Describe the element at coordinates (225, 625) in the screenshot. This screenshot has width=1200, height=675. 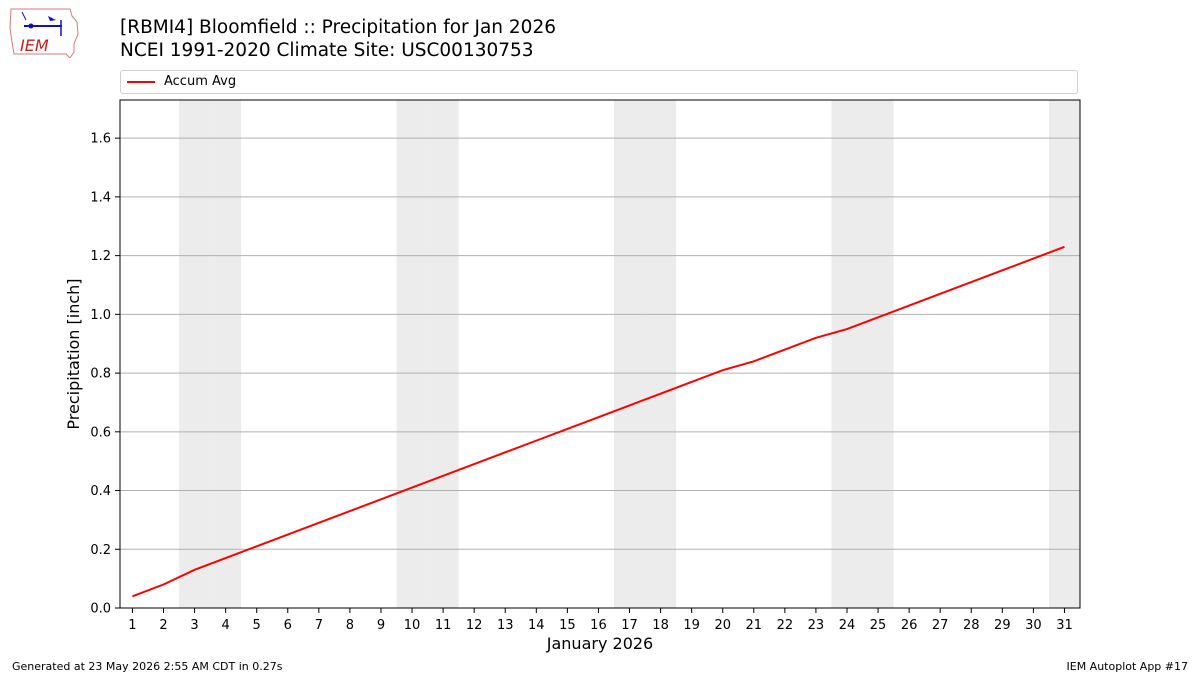
I see `x-tick-label: 4` at that location.